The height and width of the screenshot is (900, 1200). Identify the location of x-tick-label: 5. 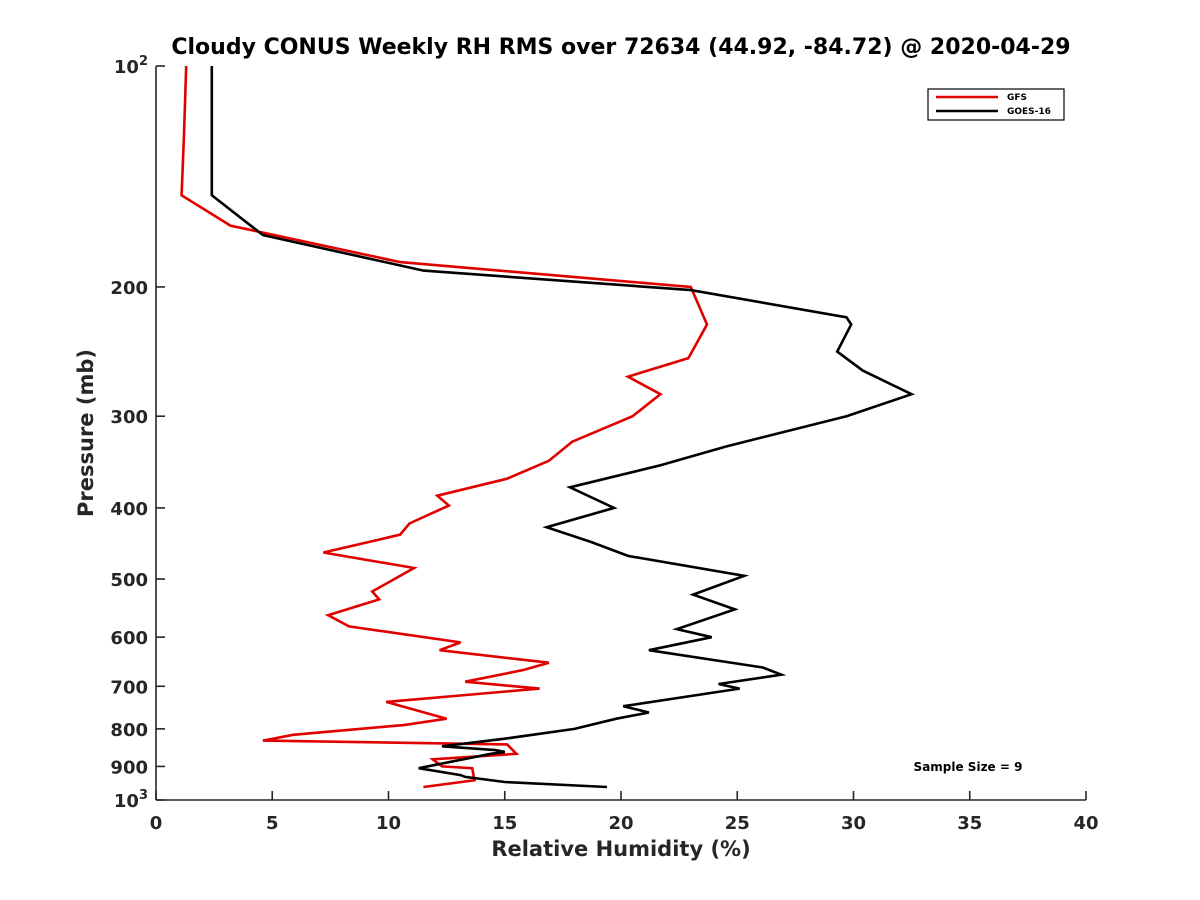
(272, 823).